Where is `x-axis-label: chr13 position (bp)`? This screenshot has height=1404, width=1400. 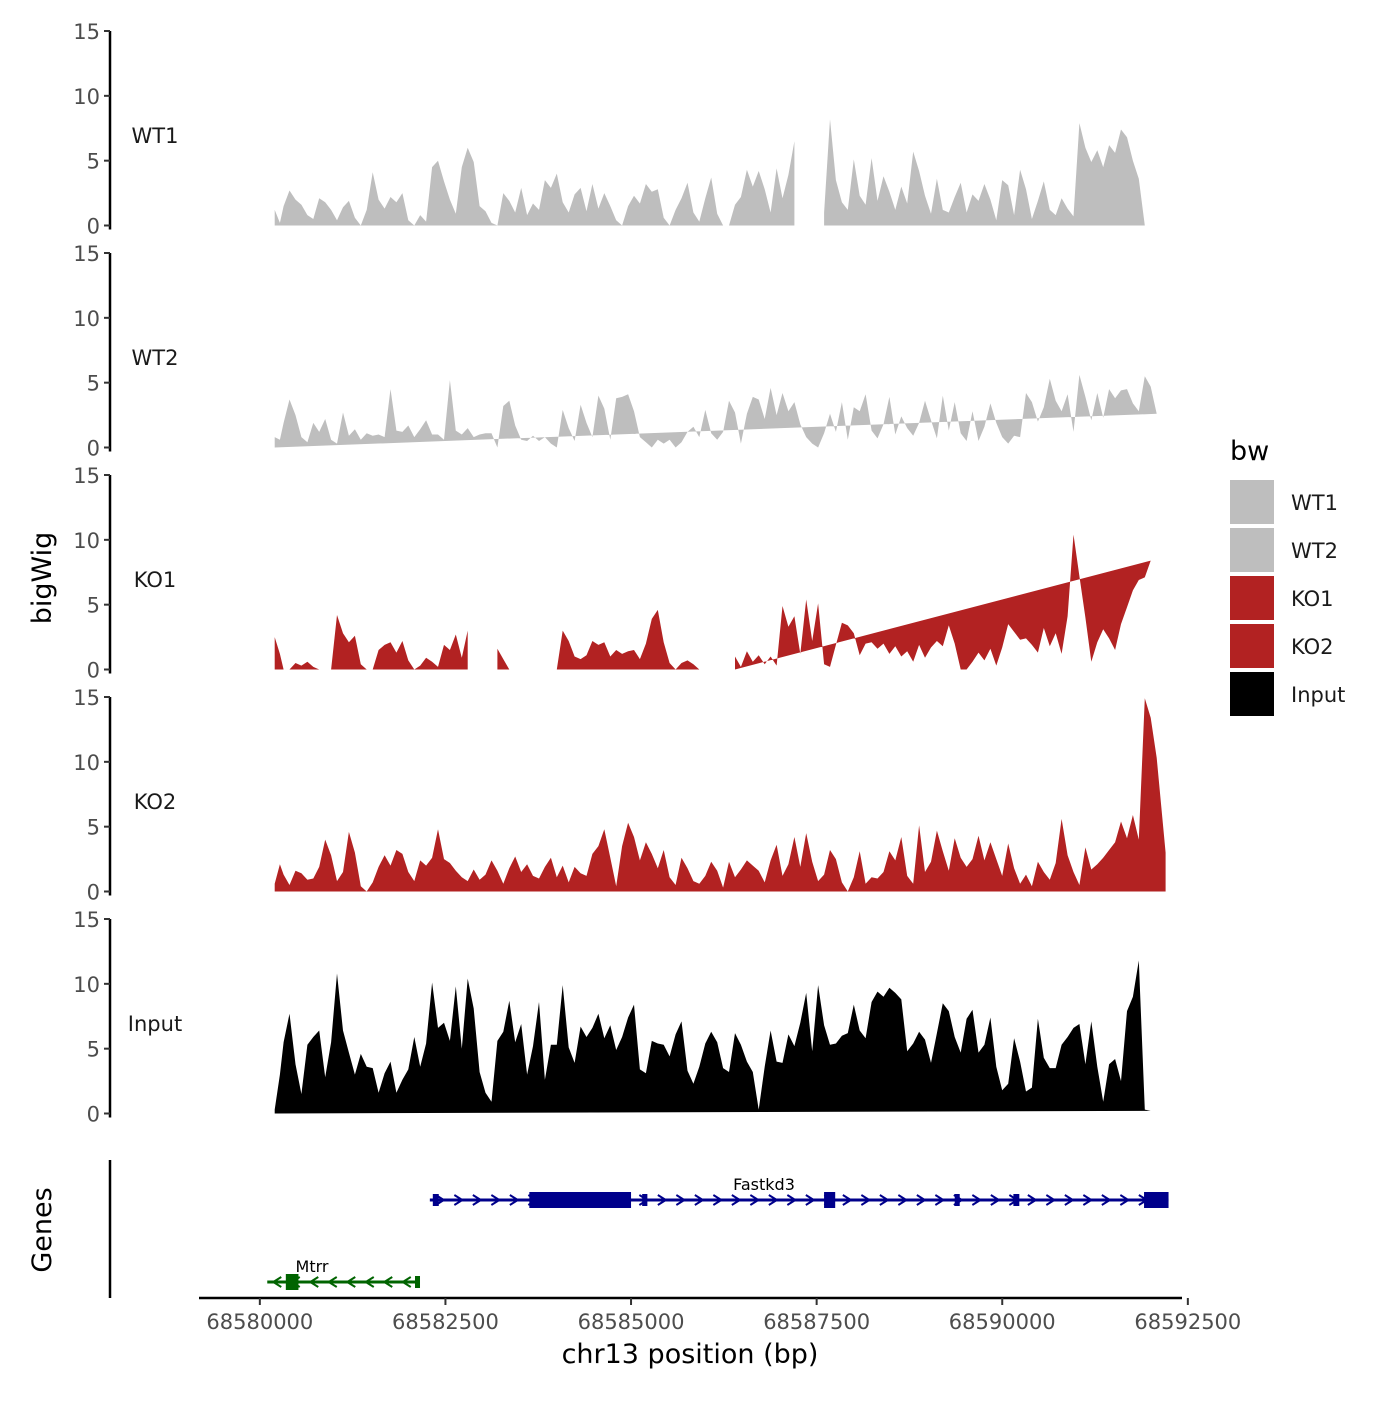 x-axis-label: chr13 position (bp) is located at coordinates (690, 1354).